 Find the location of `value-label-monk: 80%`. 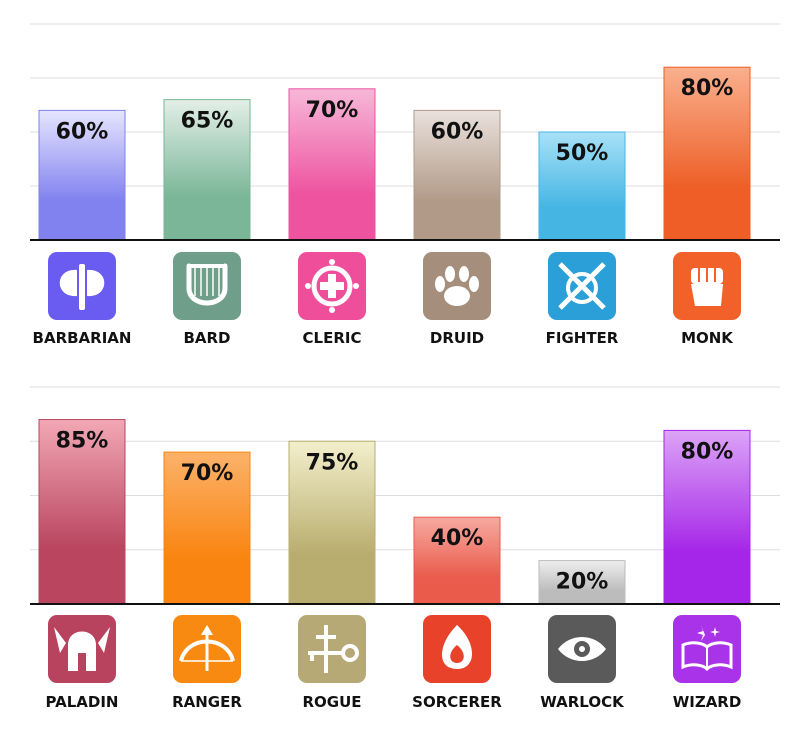

value-label-monk: 80% is located at coordinates (707, 88).